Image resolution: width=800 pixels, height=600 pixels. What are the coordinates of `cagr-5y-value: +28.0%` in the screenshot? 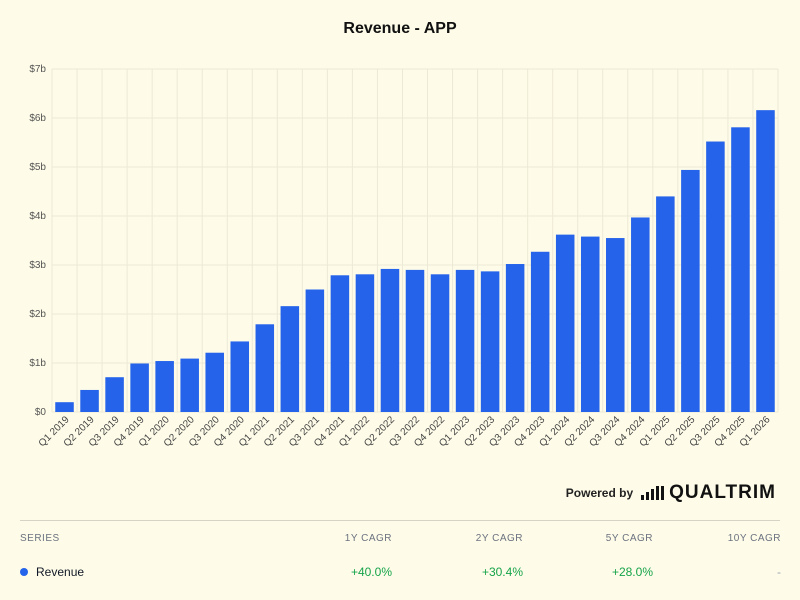 It's located at (632, 572).